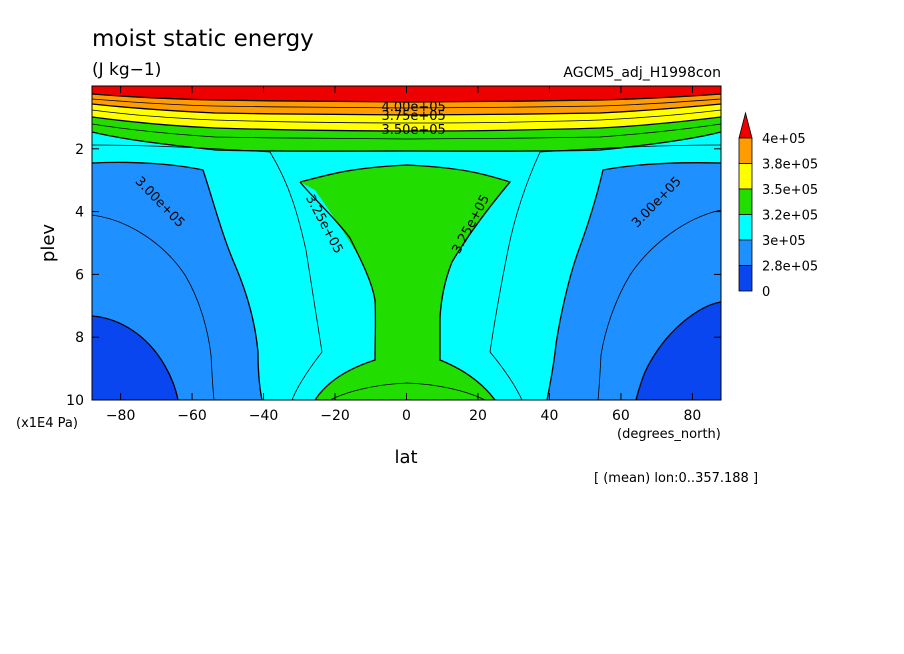  Describe the element at coordinates (79, 150) in the screenshot. I see `y-tick-label: 2` at that location.